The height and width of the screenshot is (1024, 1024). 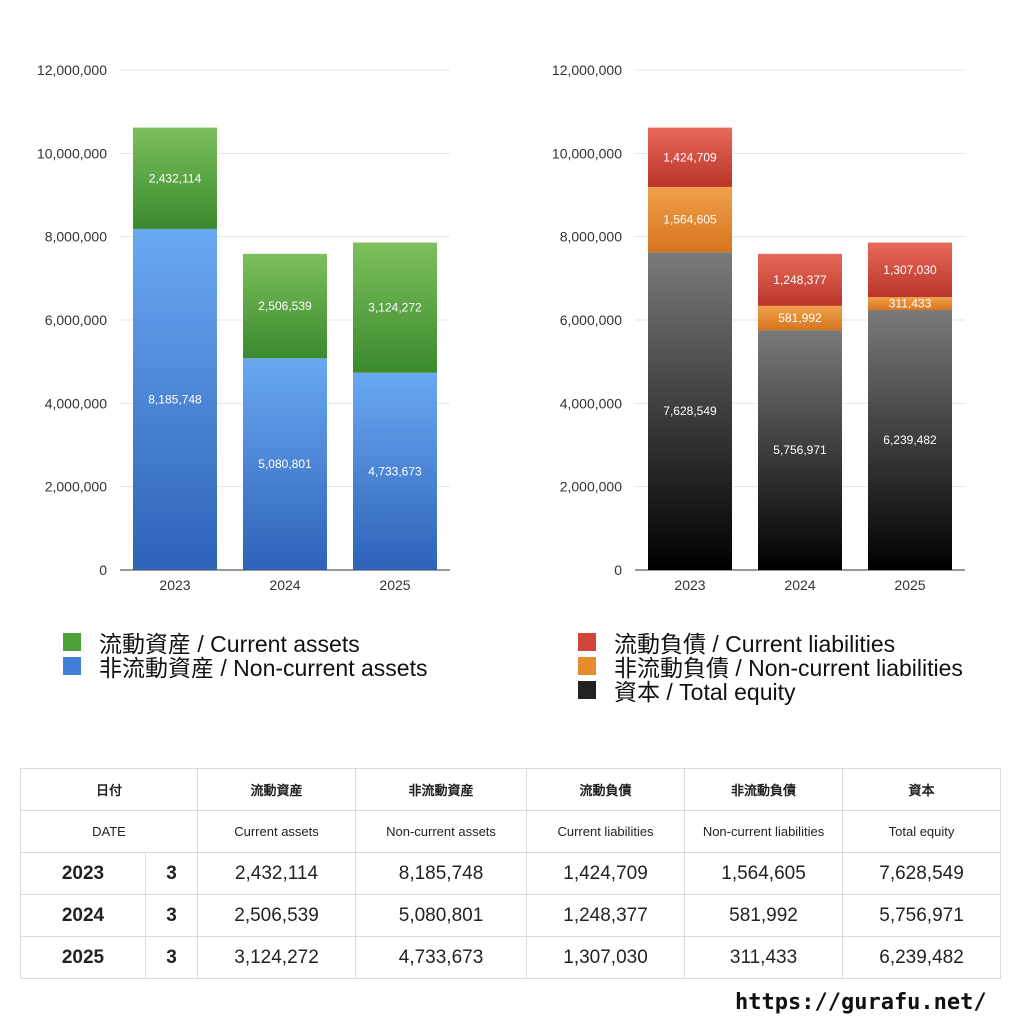 I want to click on legend-swatch-current-assets, so click(x=72, y=642).